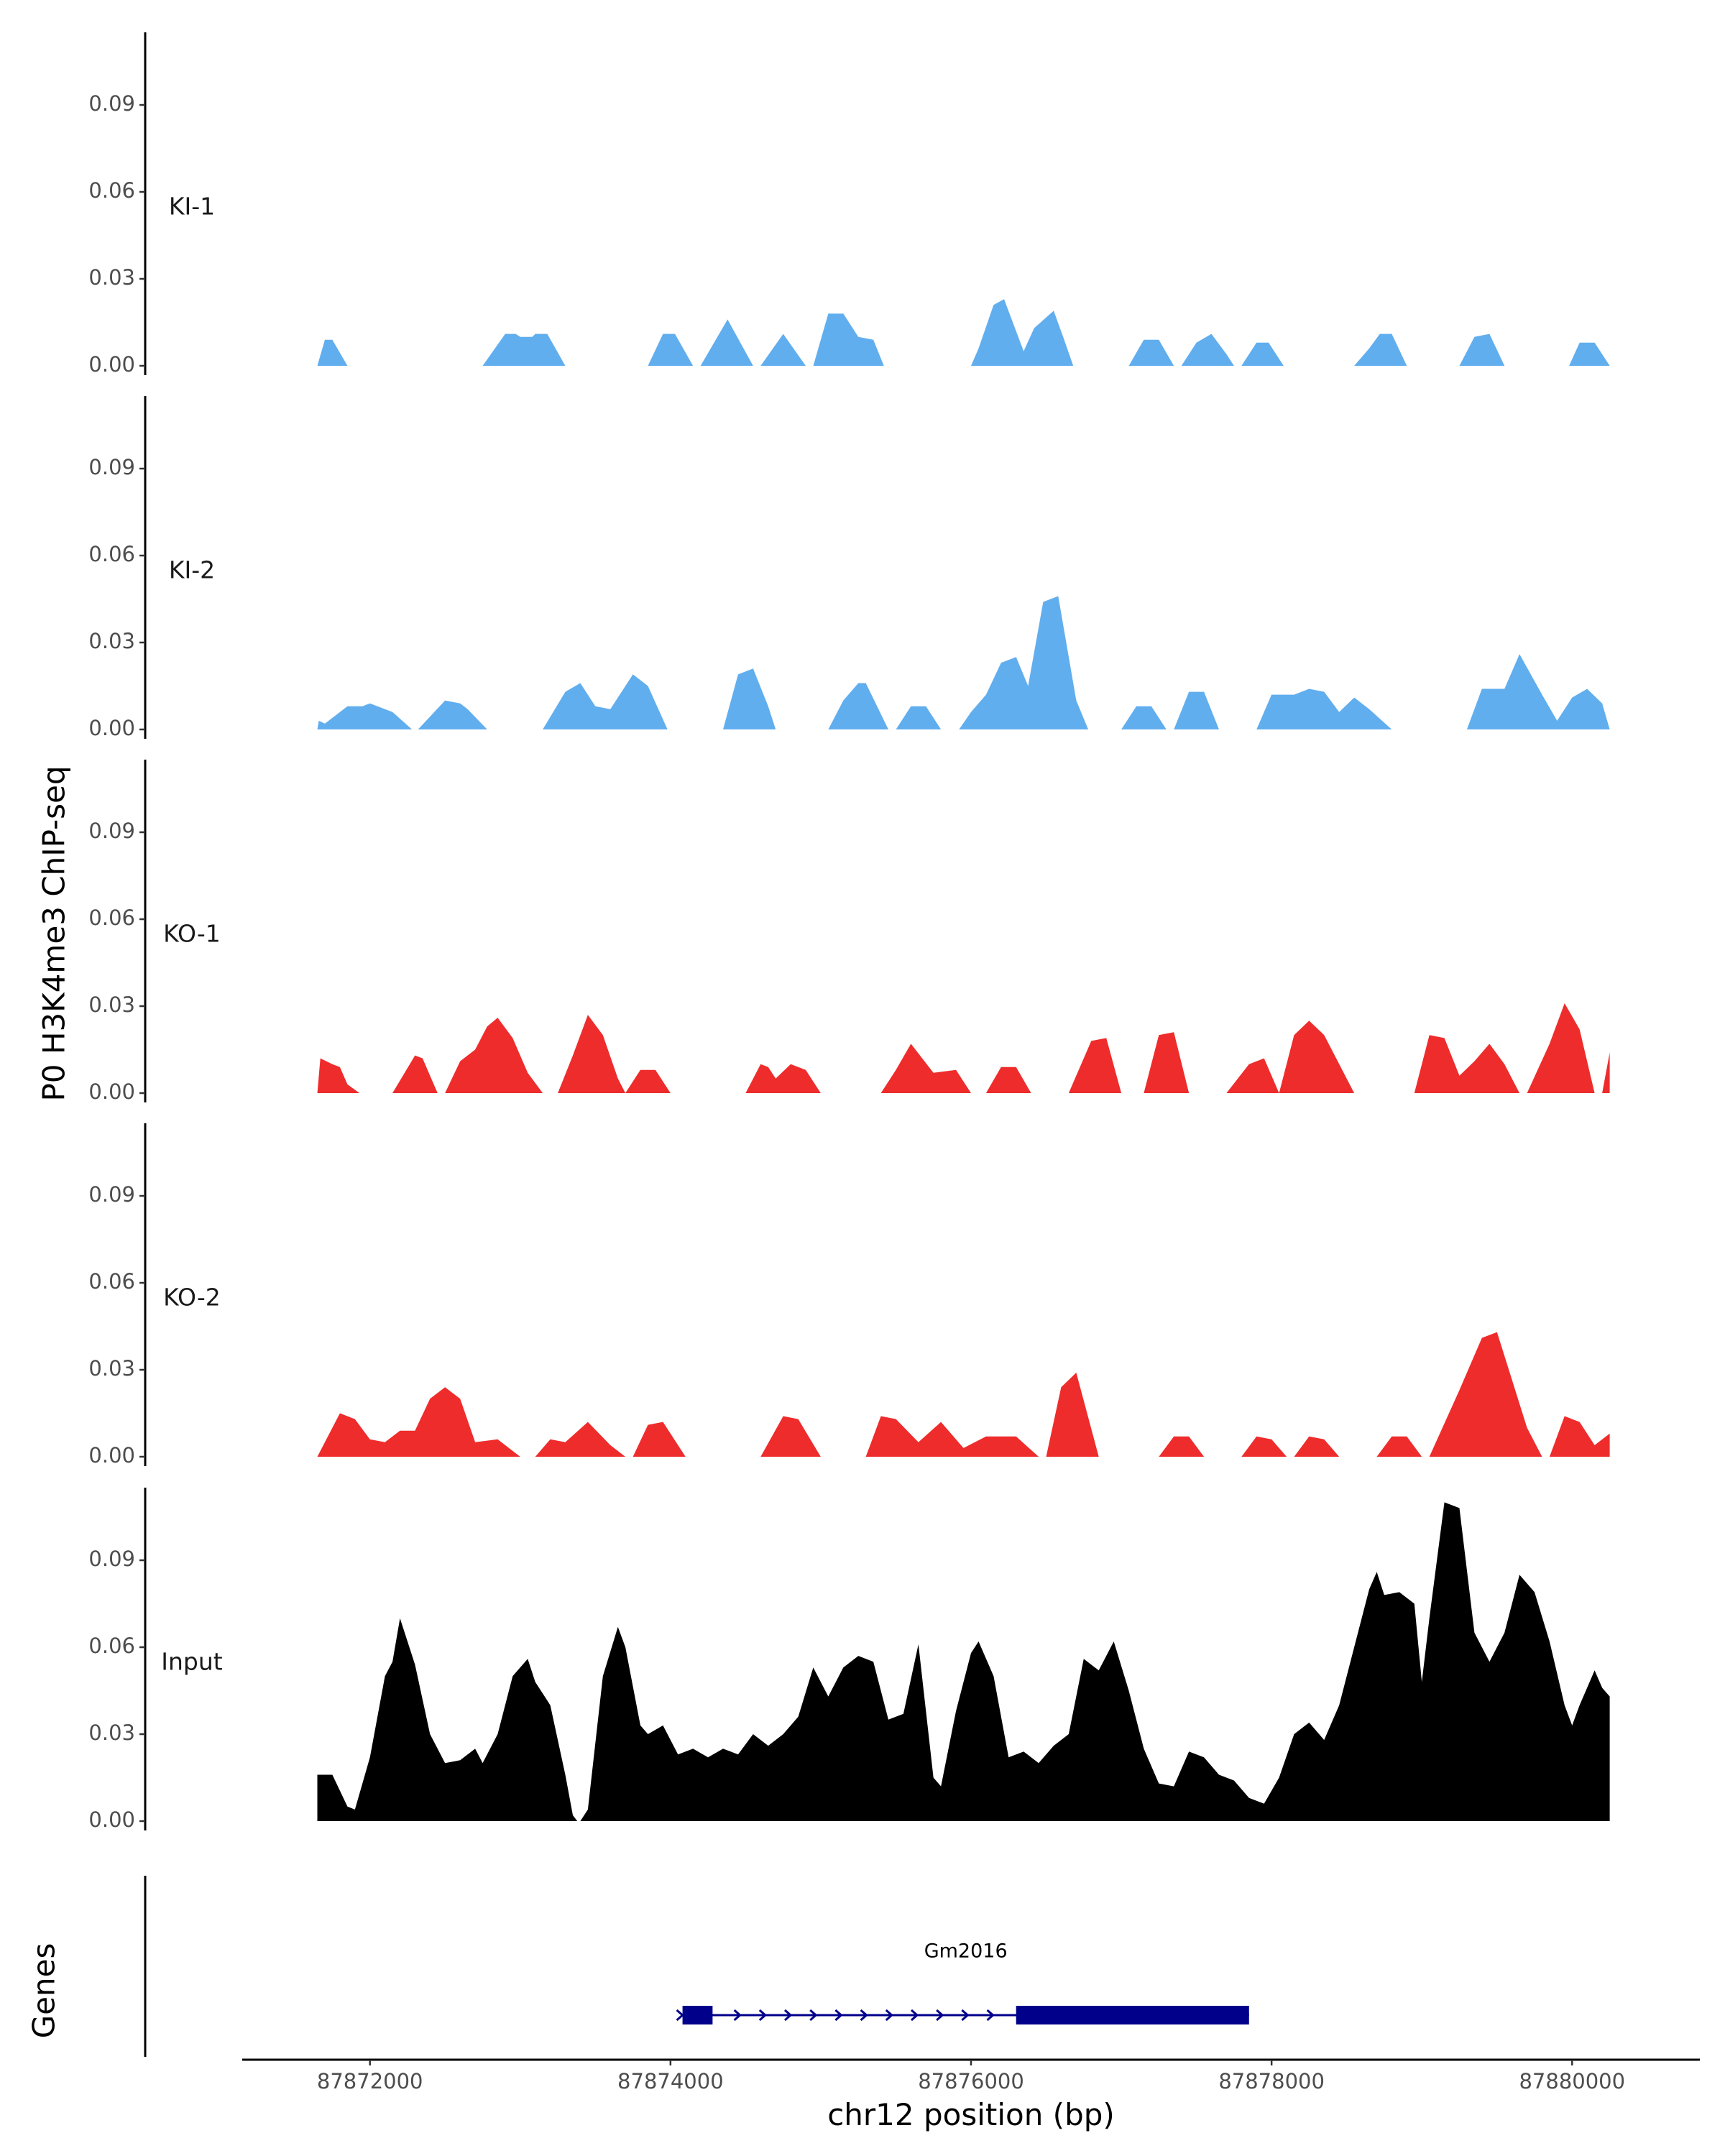 The width and height of the screenshot is (1725, 2156). Describe the element at coordinates (849, 568) in the screenshot. I see `track-ki-2: 0.00 0.03 0.06 0.09 KI-2` at that location.